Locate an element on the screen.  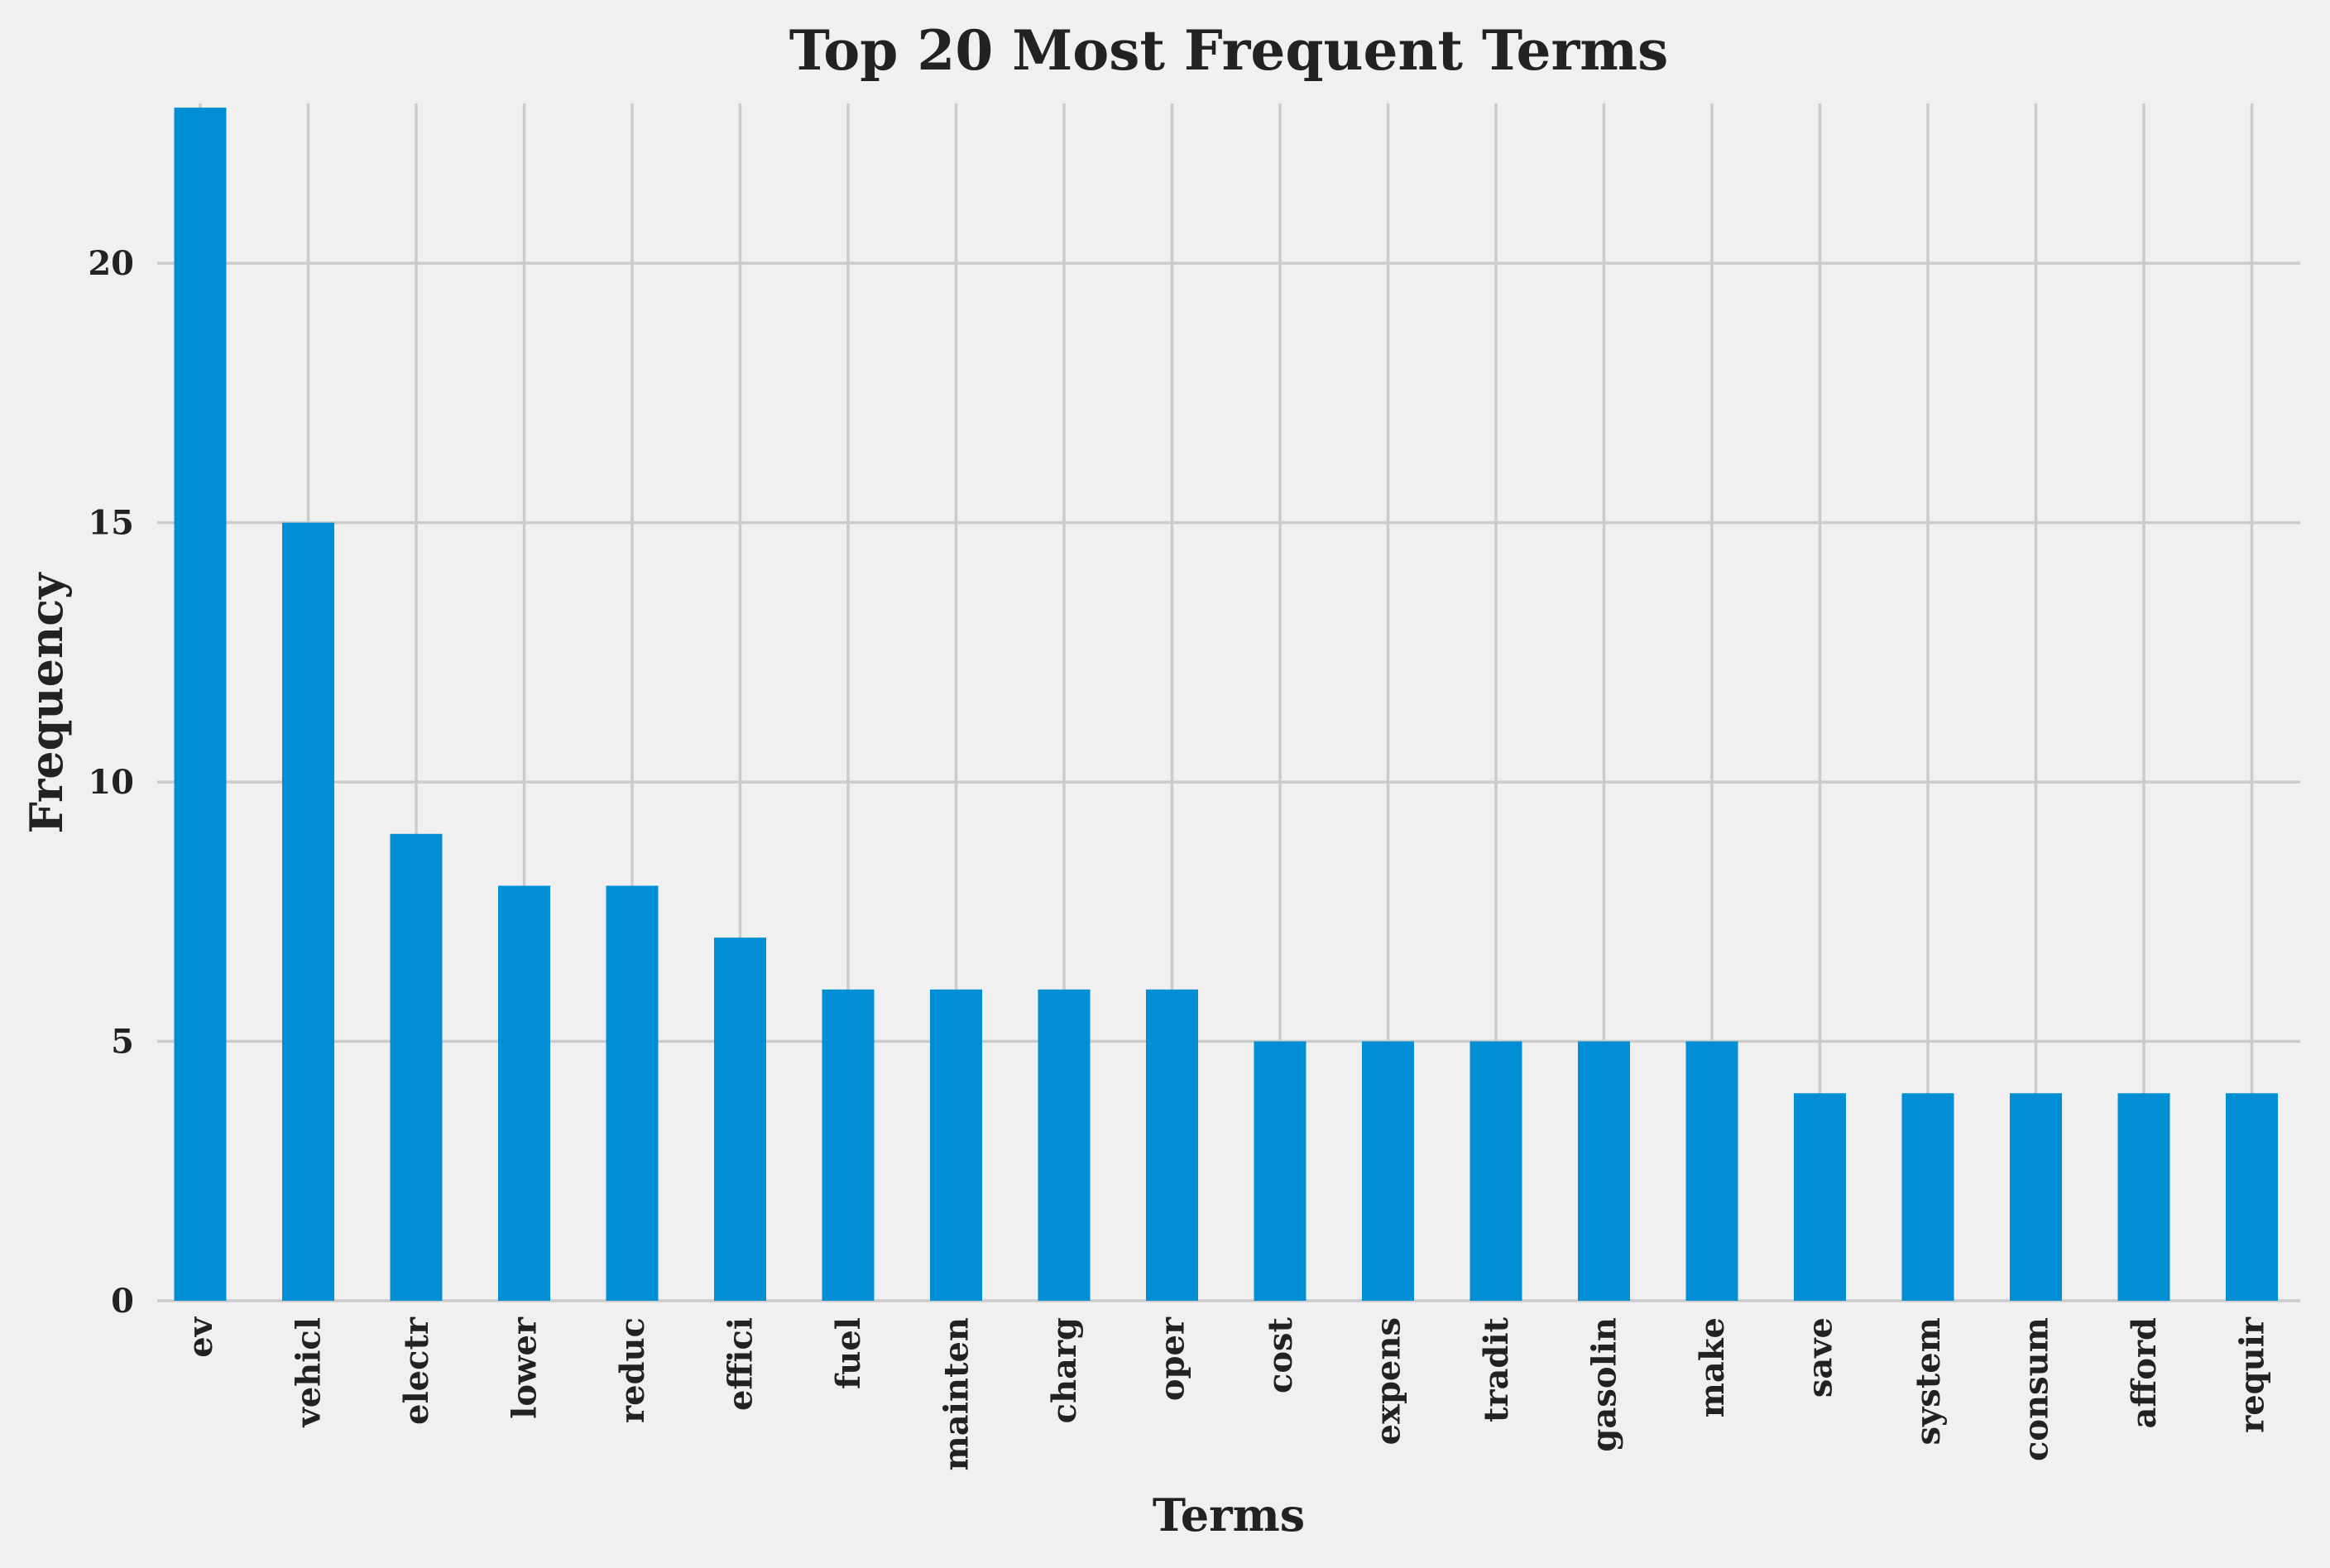
bar-mainten is located at coordinates (956, 1145).